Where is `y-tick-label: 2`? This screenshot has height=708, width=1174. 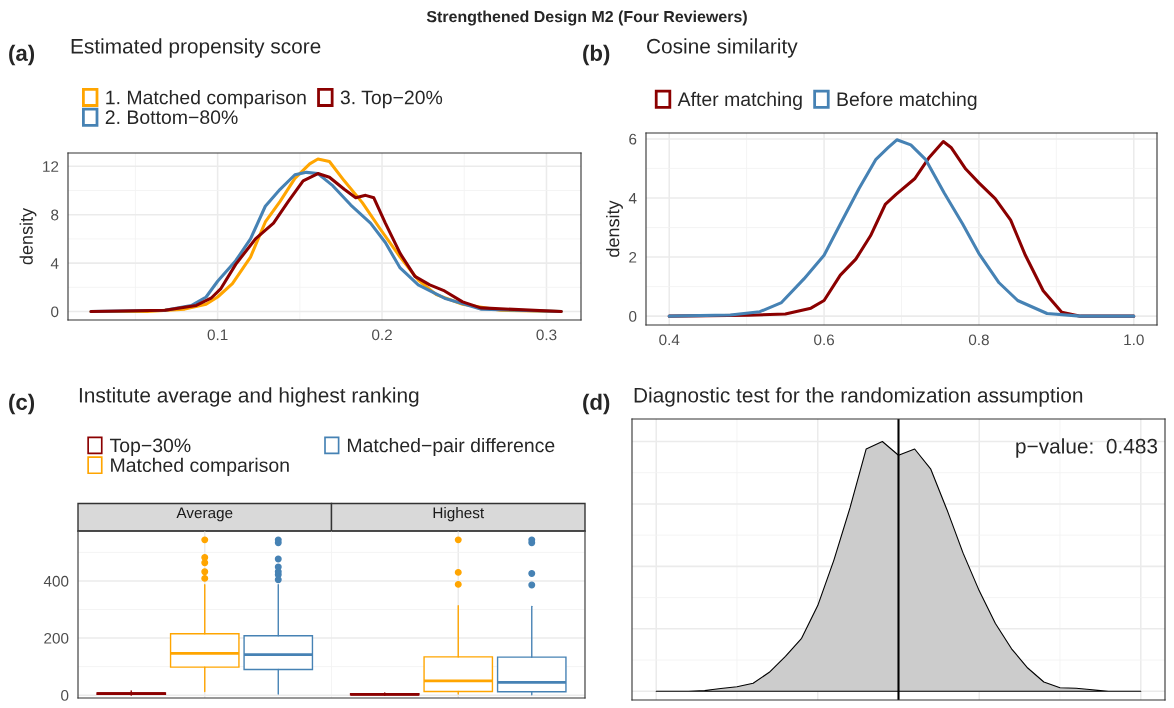
y-tick-label: 2 is located at coordinates (633, 257).